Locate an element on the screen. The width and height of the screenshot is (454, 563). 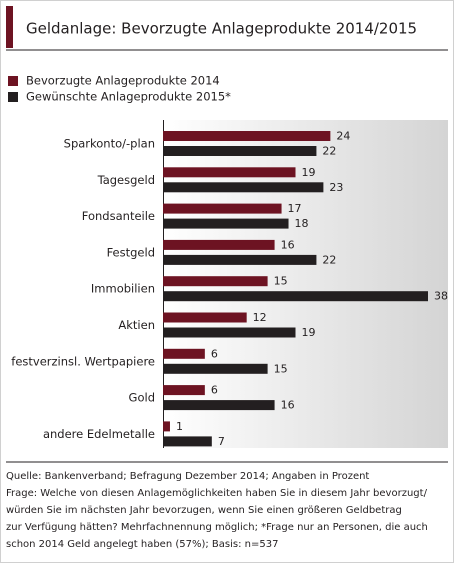
legend-label: Bevorzugte Anlageprodukte 2014 is located at coordinates (123, 81).